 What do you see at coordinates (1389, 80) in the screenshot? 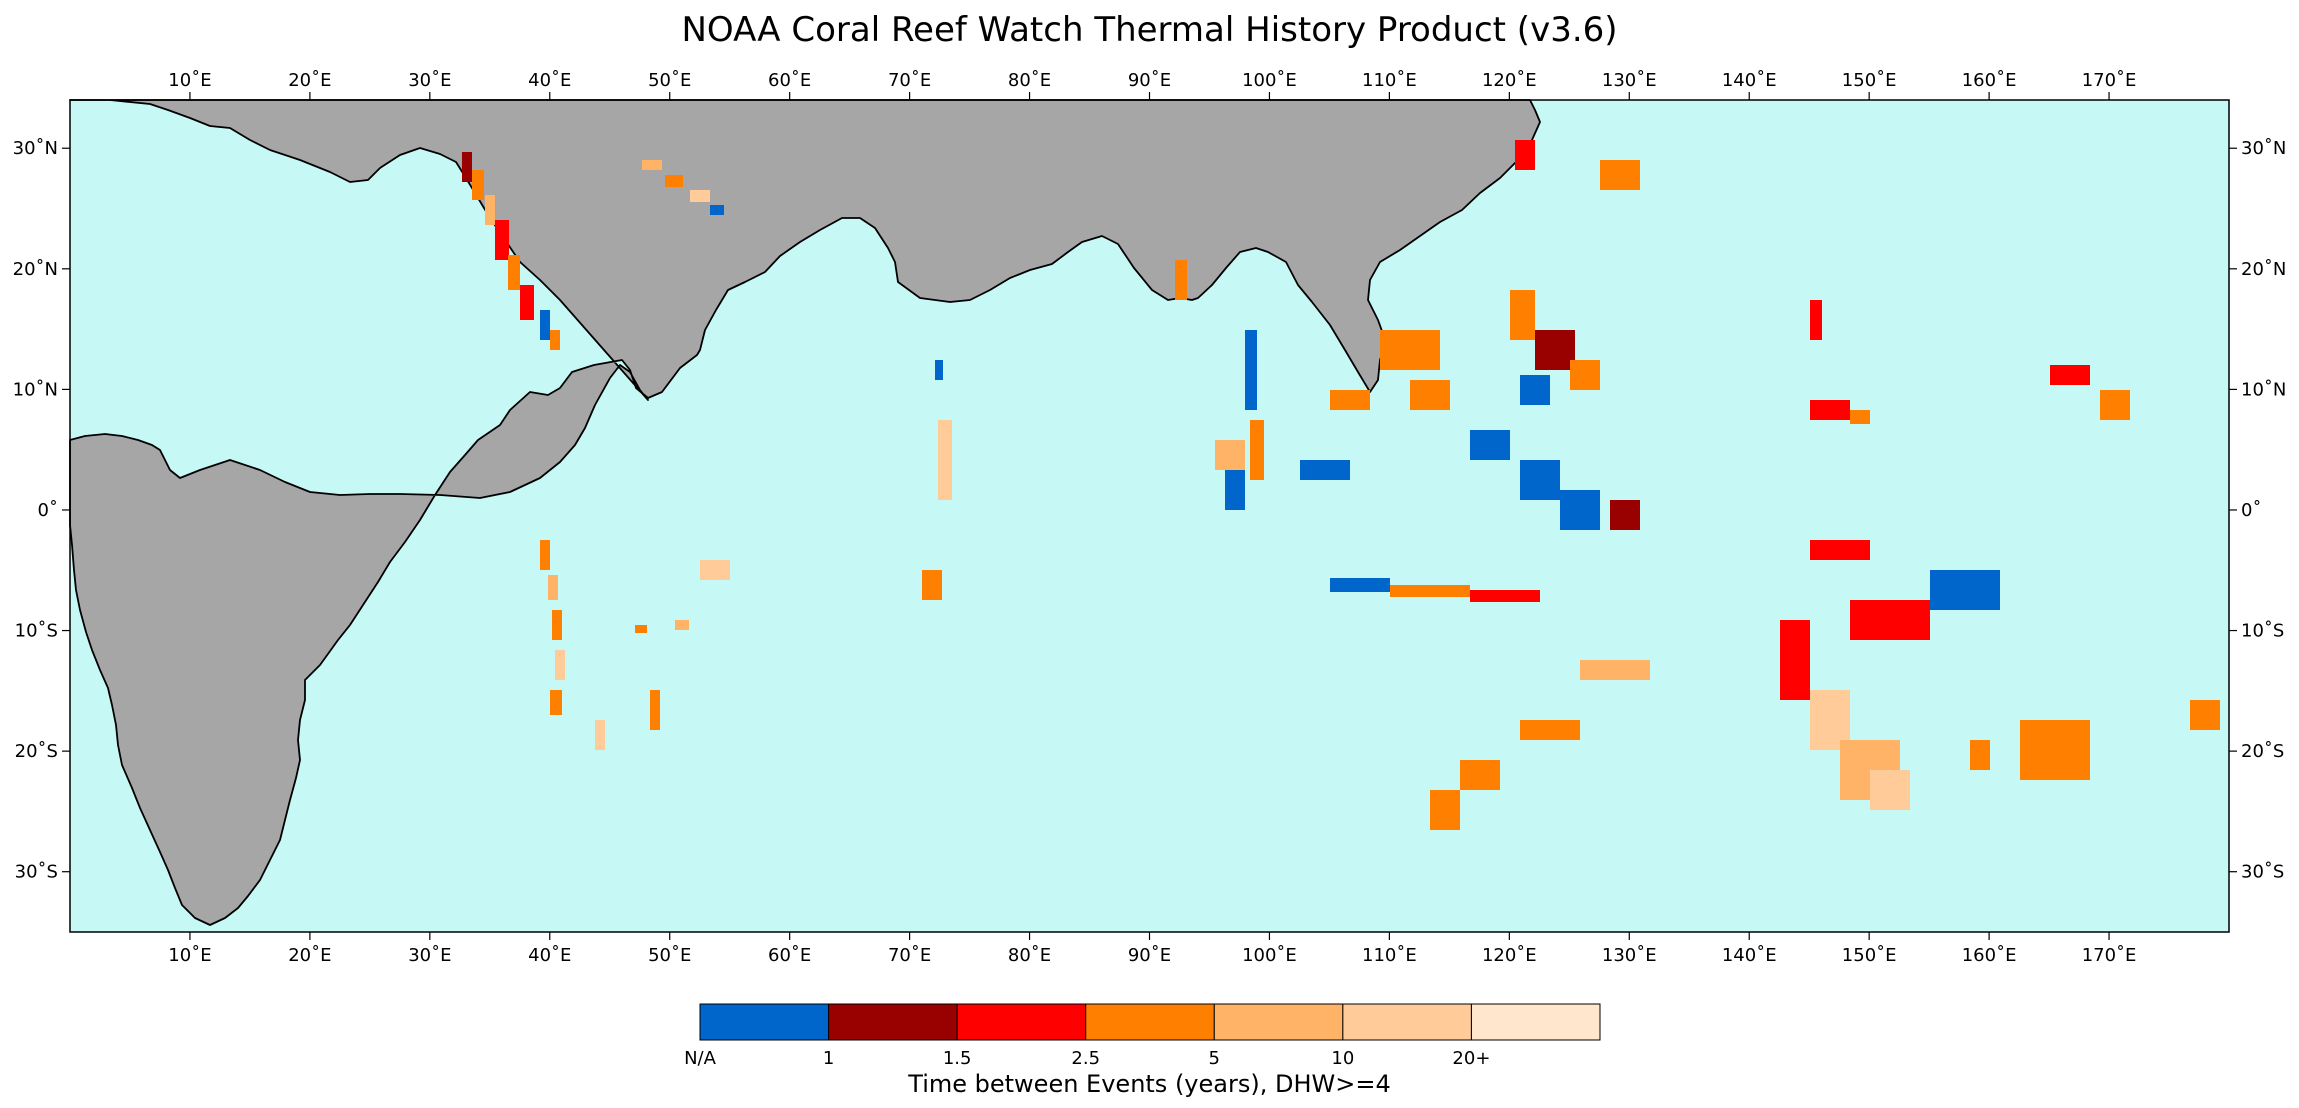
I see `lon-tick-label-top: 110˚E` at bounding box center [1389, 80].